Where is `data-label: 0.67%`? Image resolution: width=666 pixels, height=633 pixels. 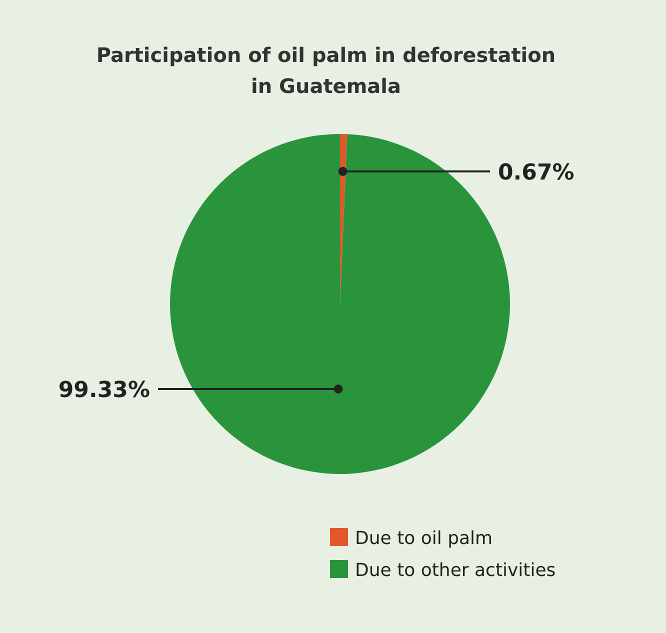 data-label: 0.67% is located at coordinates (536, 173).